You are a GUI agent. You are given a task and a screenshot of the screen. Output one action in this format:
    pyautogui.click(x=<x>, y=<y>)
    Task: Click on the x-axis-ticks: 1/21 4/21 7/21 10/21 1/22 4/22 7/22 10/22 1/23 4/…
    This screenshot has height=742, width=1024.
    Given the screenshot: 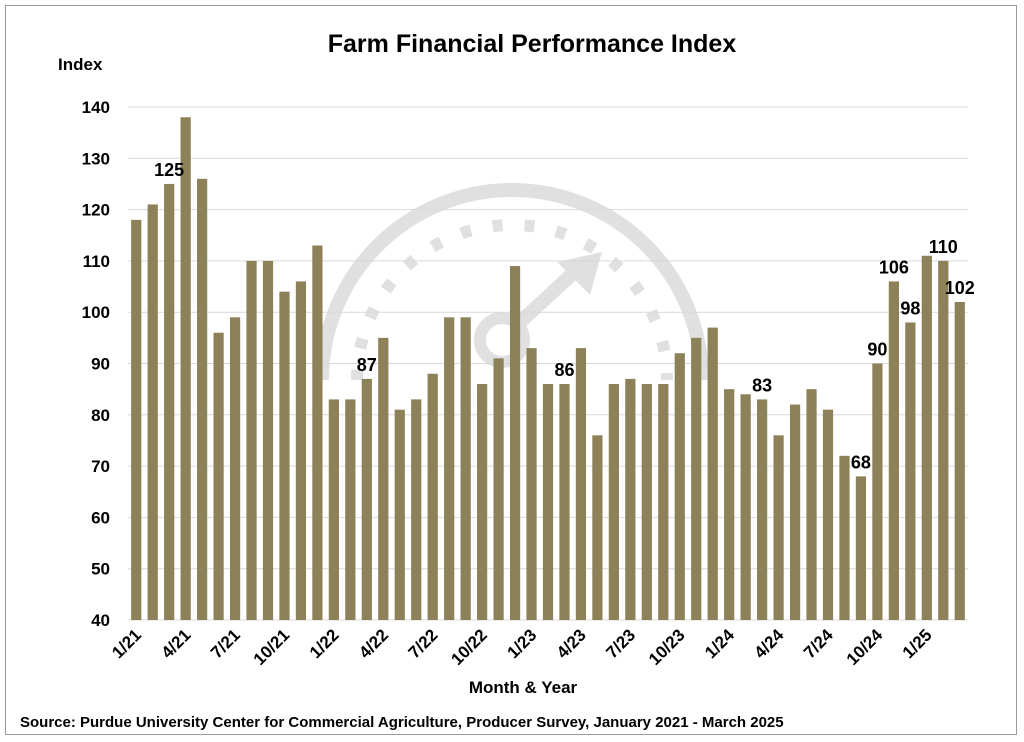 What is the action you would take?
    pyautogui.click(x=521, y=647)
    